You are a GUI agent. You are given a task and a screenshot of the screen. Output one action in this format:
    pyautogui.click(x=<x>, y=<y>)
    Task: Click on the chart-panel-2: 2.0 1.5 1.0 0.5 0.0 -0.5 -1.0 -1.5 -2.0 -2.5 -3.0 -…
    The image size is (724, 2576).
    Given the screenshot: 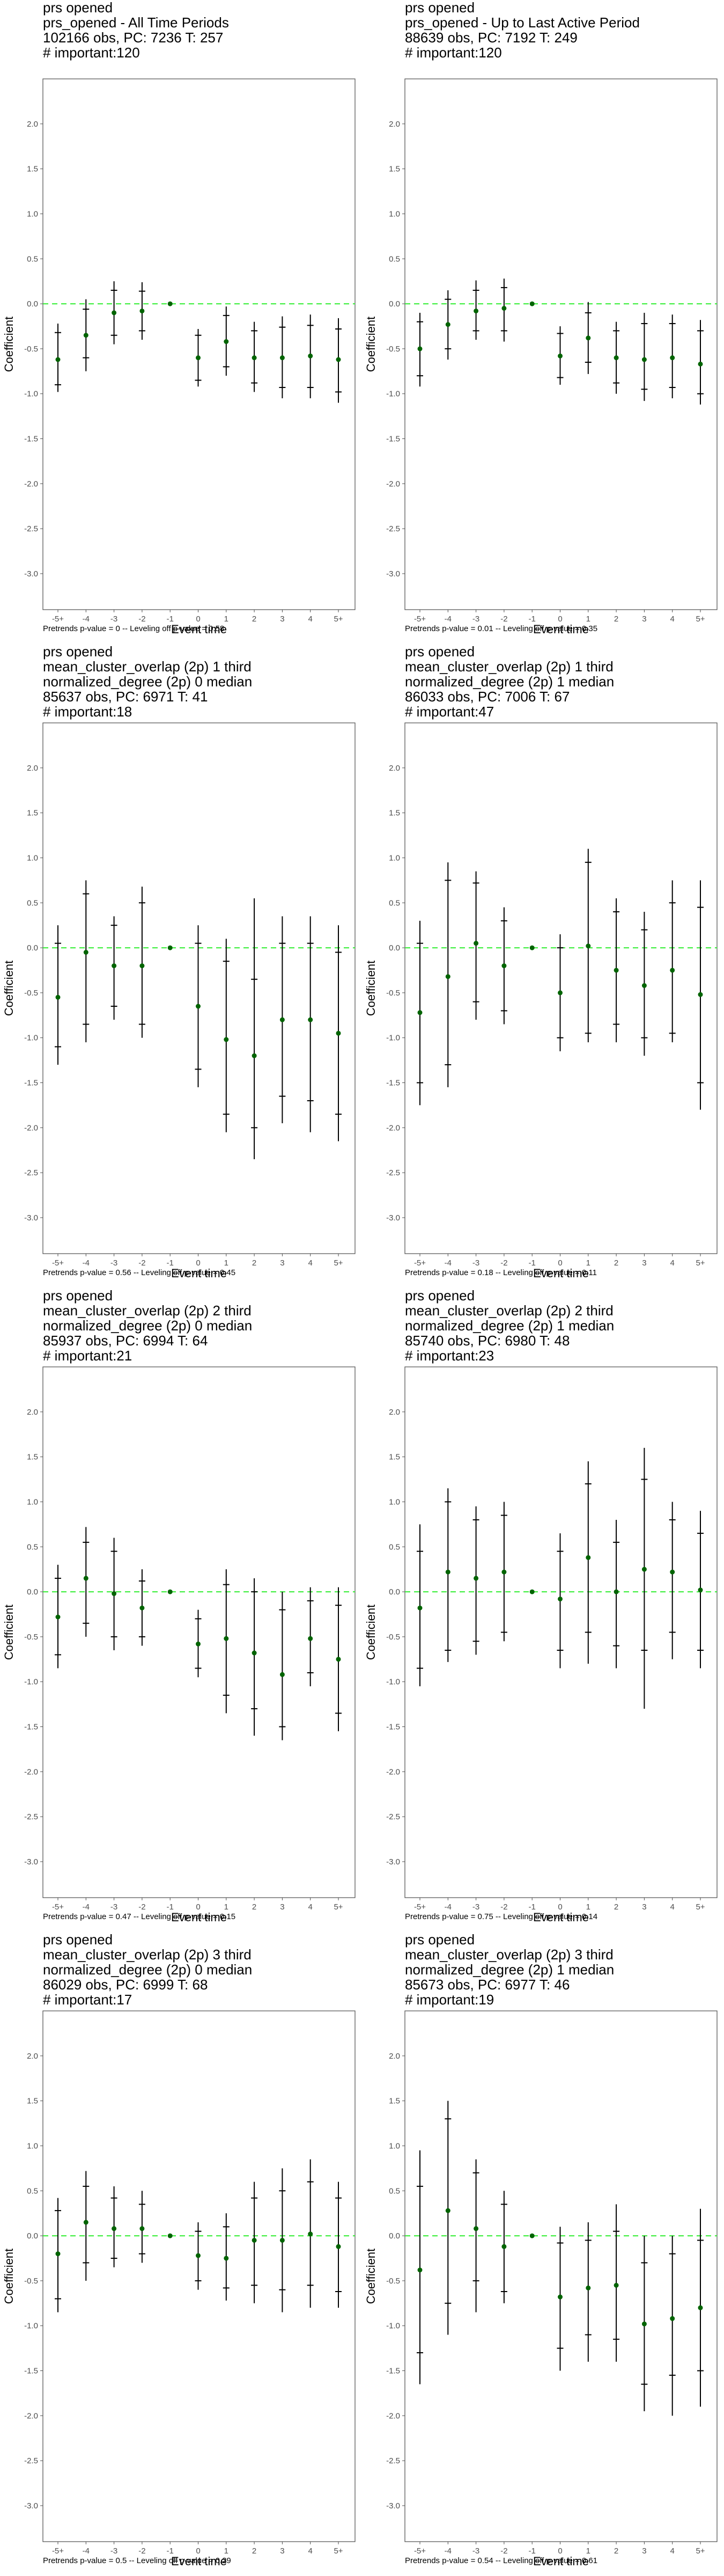 What is the action you would take?
    pyautogui.click(x=543, y=322)
    